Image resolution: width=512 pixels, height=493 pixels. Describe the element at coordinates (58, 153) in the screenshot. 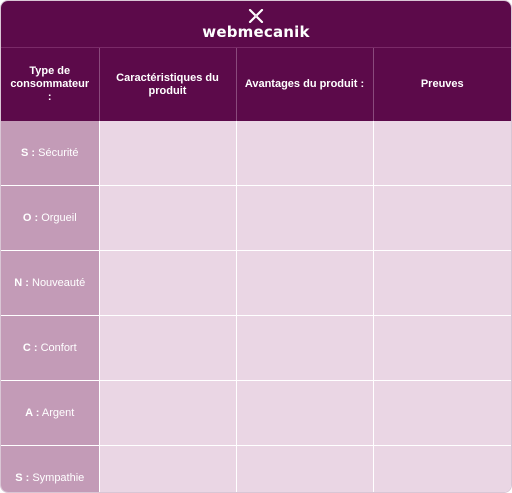

I see `type-label: Sécurité` at that location.